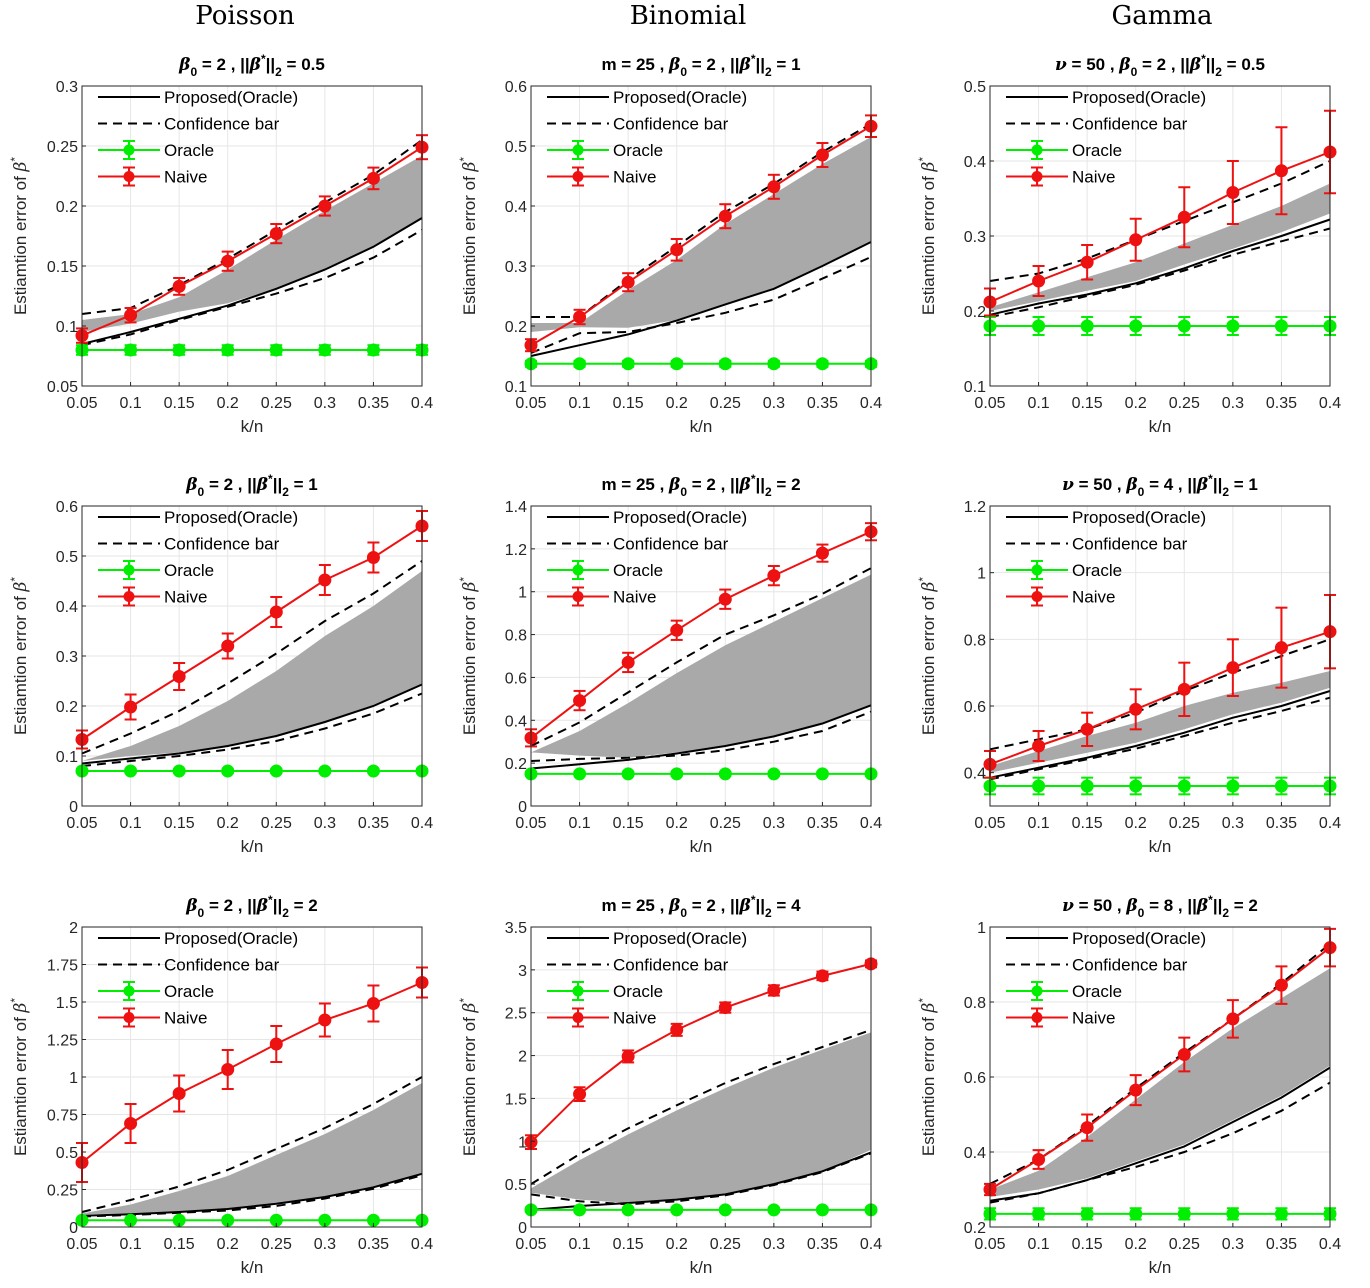 The image size is (1370, 1288). What do you see at coordinates (1131, 906) in the screenshot?
I see `title-beta0-symbol: β` at bounding box center [1131, 906].